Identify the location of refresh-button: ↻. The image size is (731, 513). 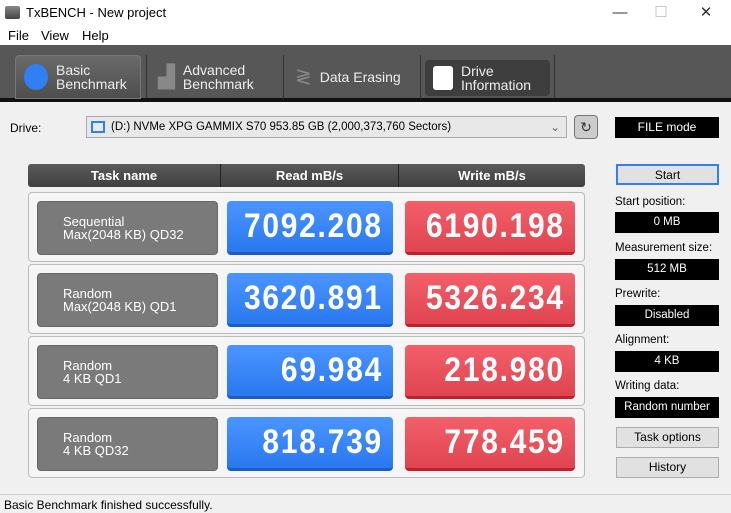
(586, 127).